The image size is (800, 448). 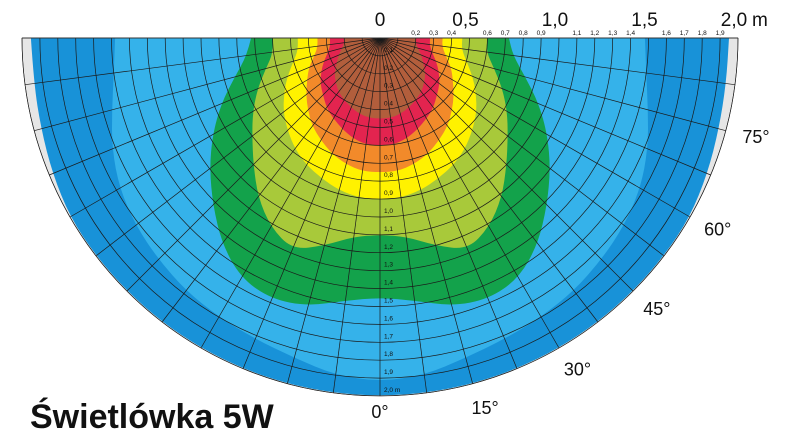 What do you see at coordinates (465, 20) in the screenshot?
I see `scale-major-label: 0,5` at bounding box center [465, 20].